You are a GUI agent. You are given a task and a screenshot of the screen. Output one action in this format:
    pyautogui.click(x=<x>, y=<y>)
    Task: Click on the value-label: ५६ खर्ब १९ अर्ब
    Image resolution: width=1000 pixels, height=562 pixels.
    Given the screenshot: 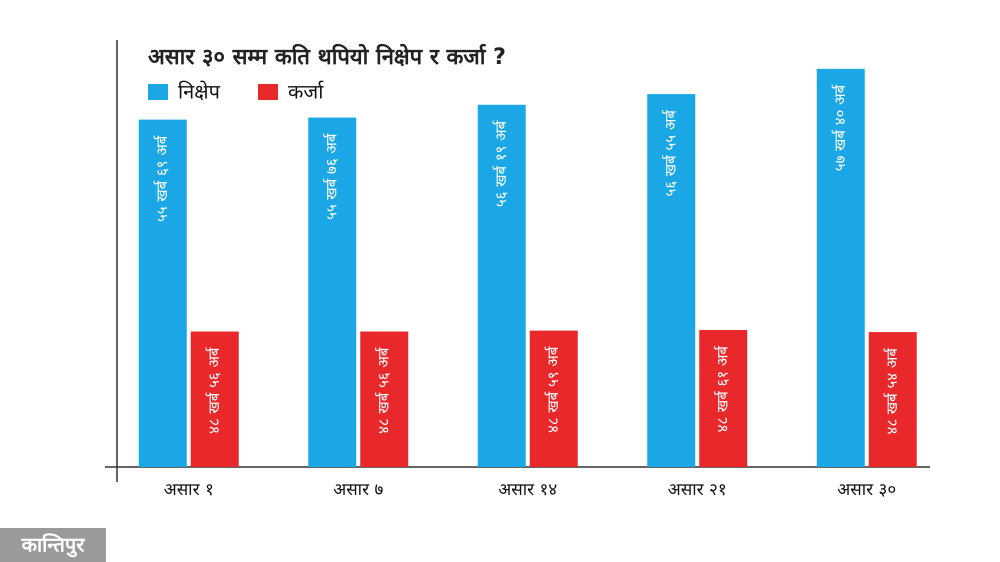 What is the action you would take?
    pyautogui.click(x=501, y=163)
    